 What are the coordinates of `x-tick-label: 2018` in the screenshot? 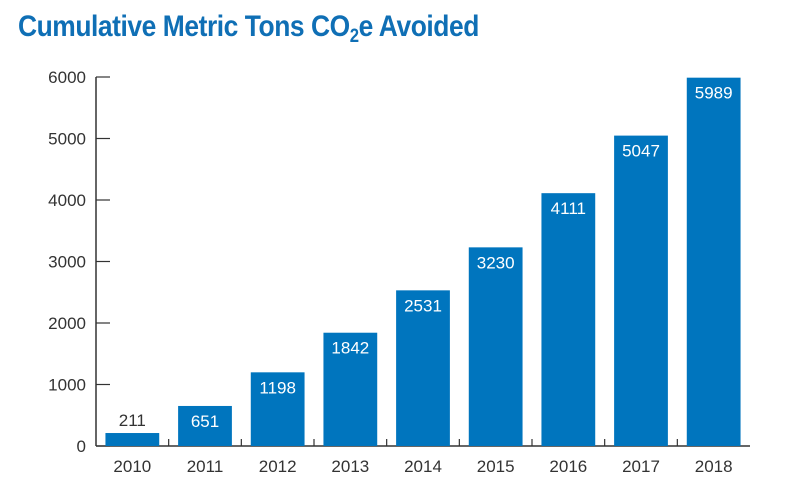 It's located at (714, 466).